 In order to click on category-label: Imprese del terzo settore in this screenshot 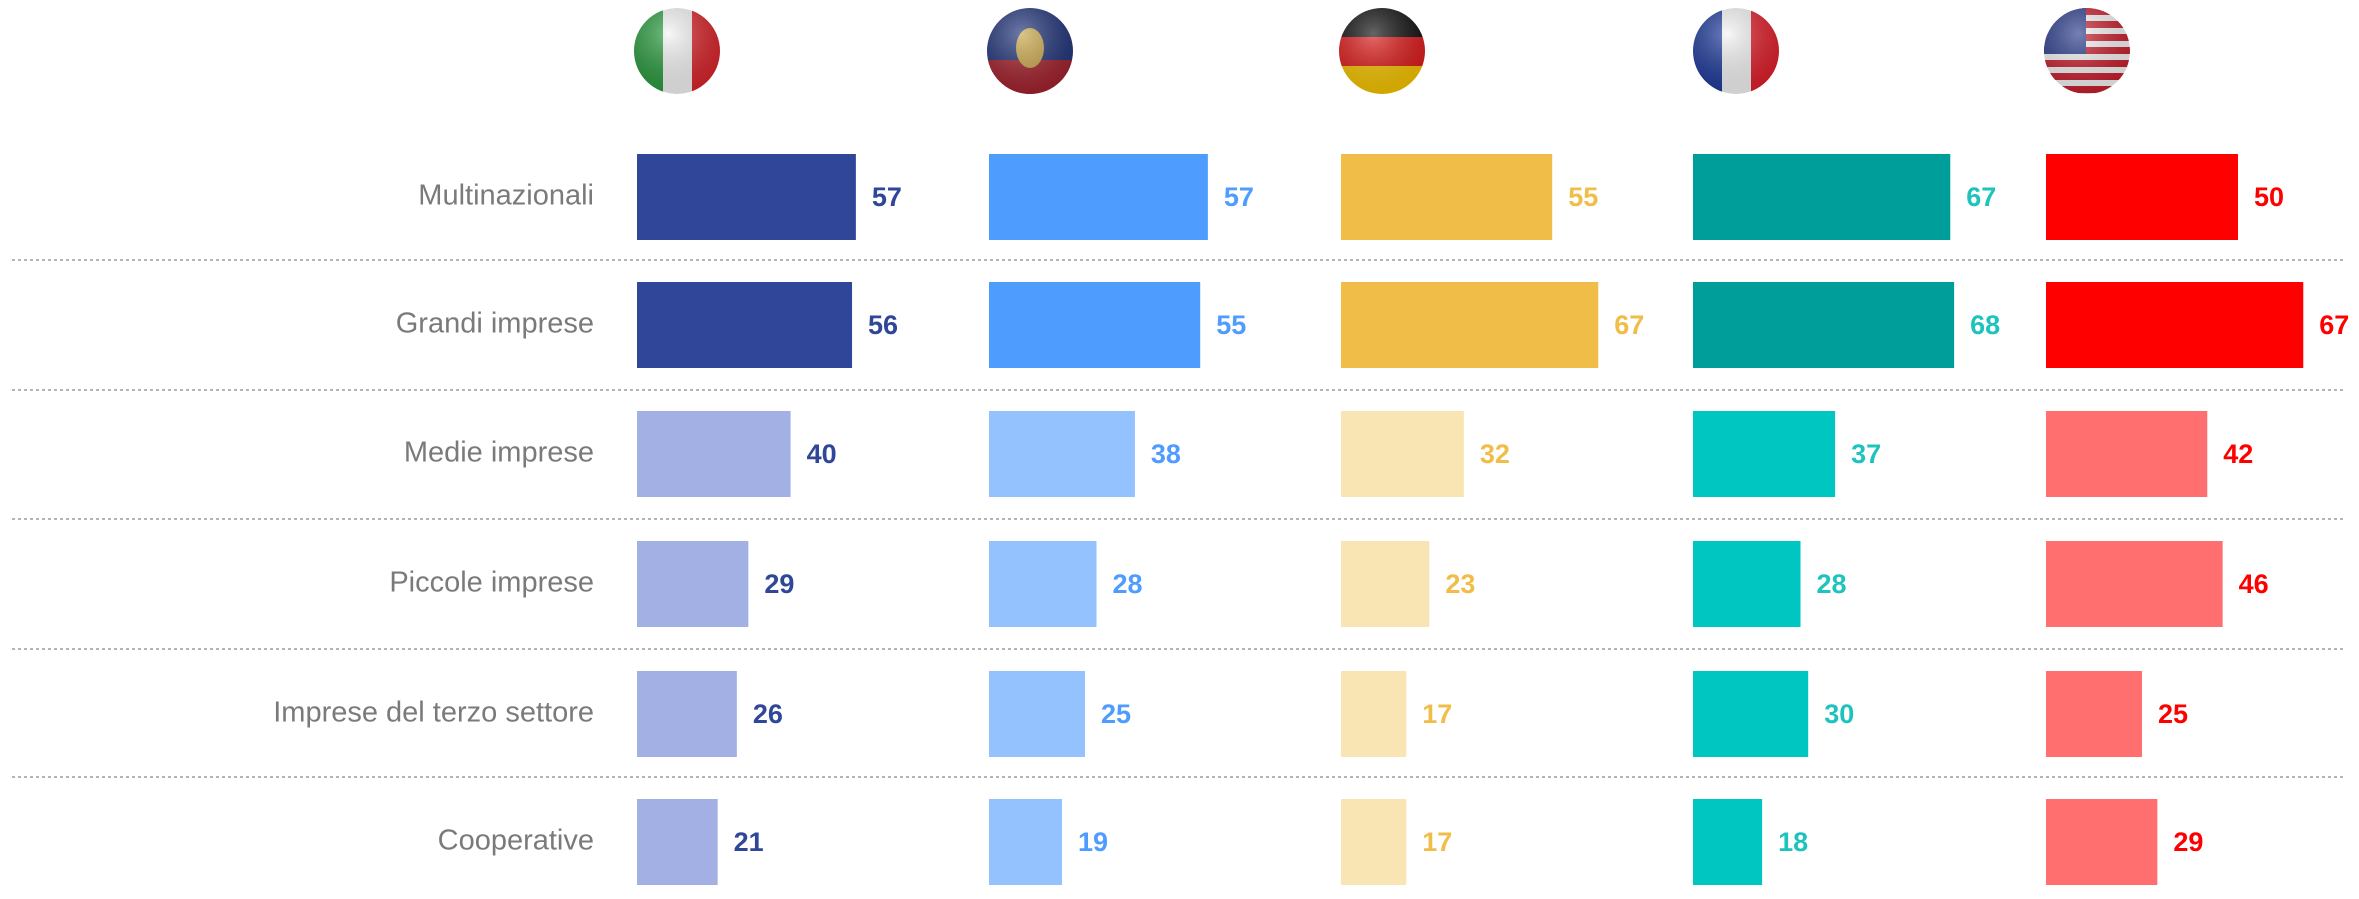, I will do `click(433, 713)`.